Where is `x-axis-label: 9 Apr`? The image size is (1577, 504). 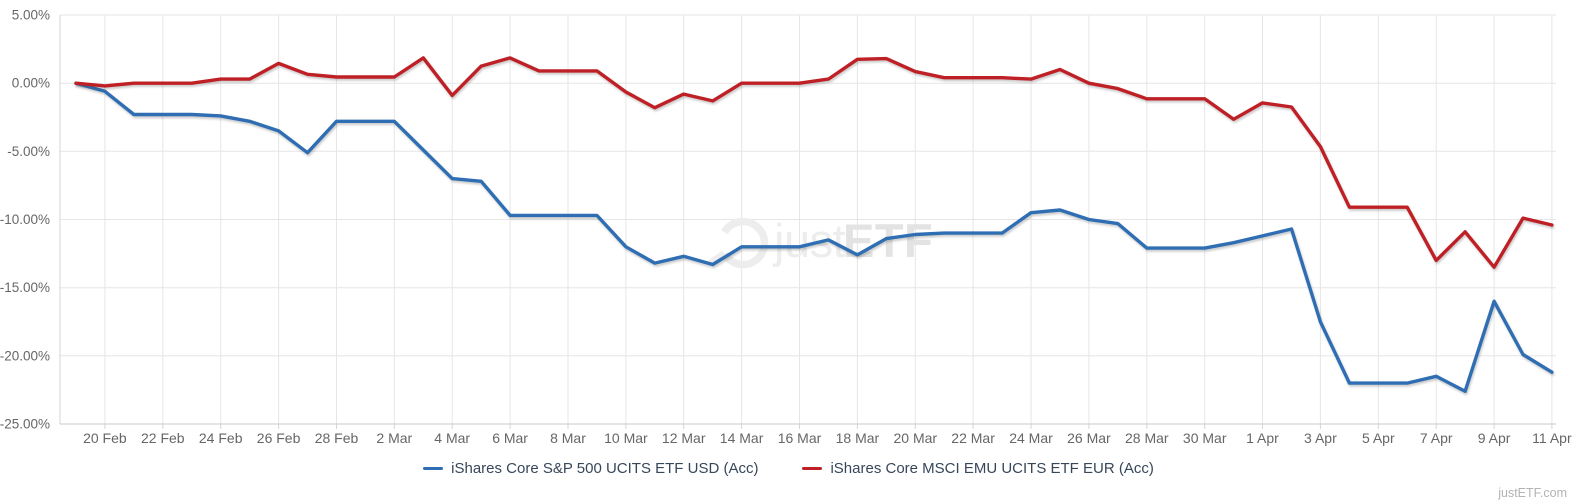
x-axis-label: 9 Apr is located at coordinates (1494, 438).